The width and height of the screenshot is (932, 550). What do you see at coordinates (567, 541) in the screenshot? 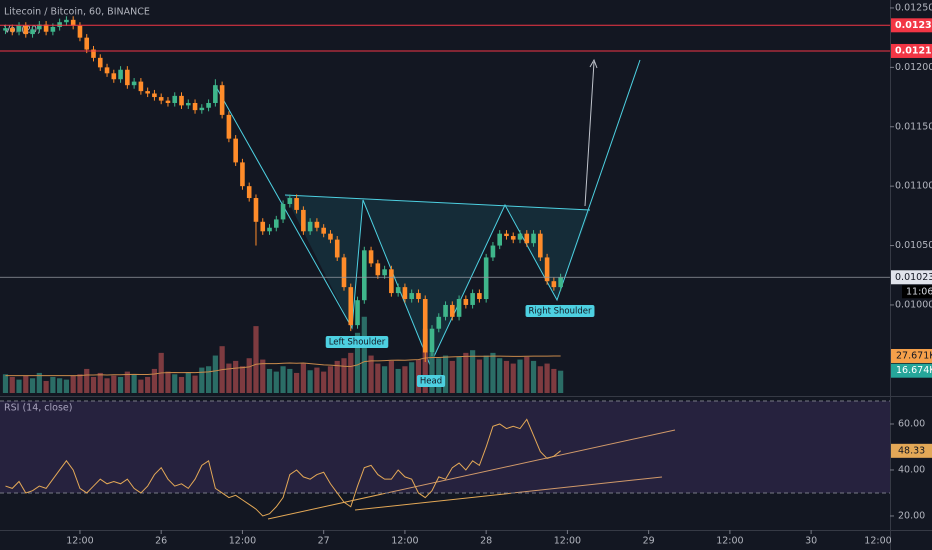
I see `x-tick-label: 12:00` at bounding box center [567, 541].